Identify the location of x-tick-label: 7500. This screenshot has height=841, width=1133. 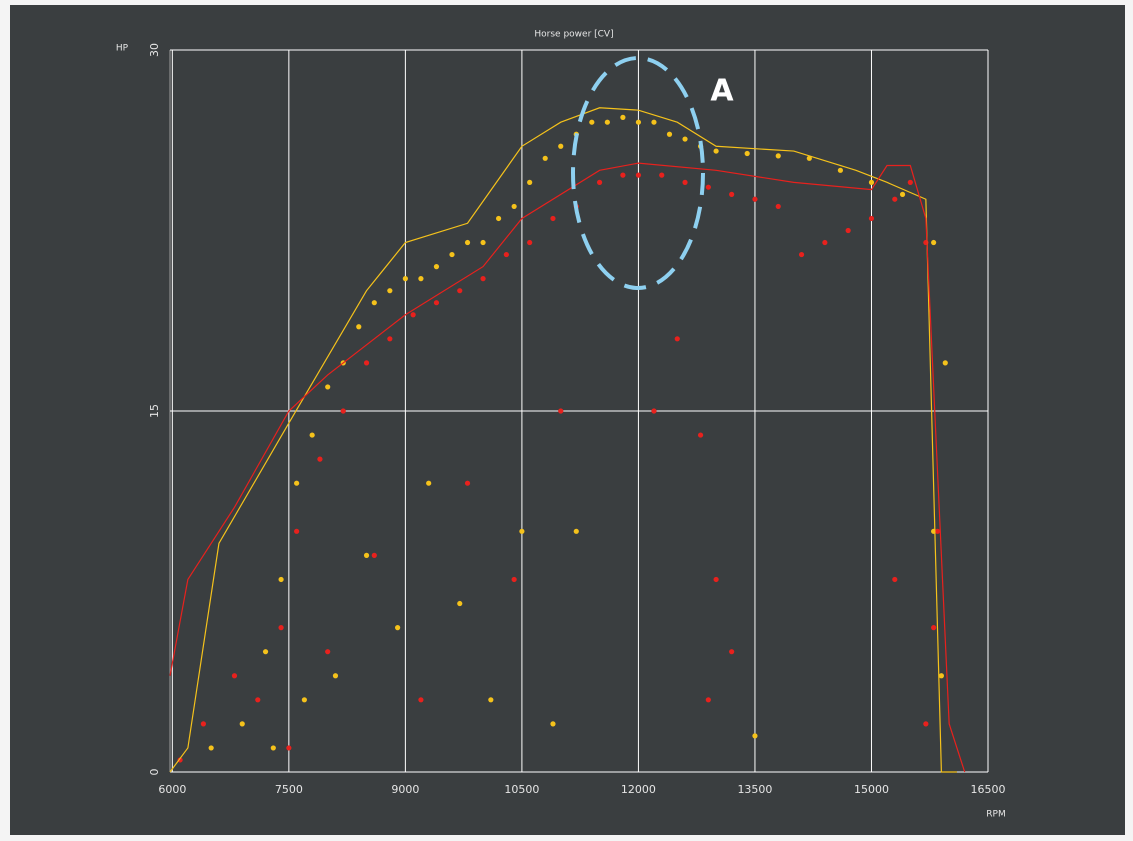
(289, 789).